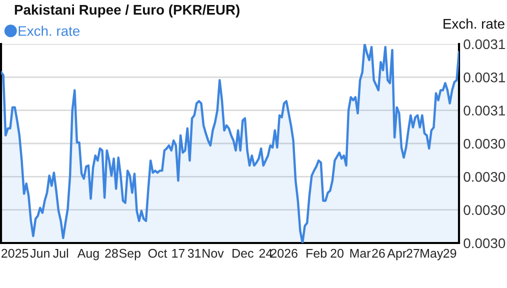  Describe the element at coordinates (213, 253) in the screenshot. I see `x-tick-label: Nov` at that location.